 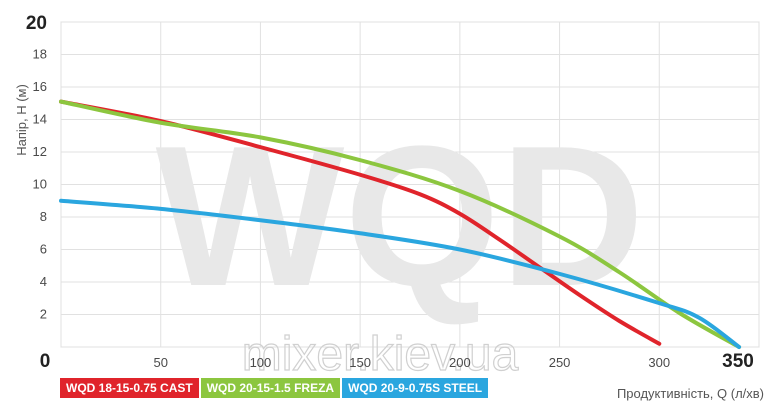 I want to click on x-tick-label: 200, so click(x=460, y=362).